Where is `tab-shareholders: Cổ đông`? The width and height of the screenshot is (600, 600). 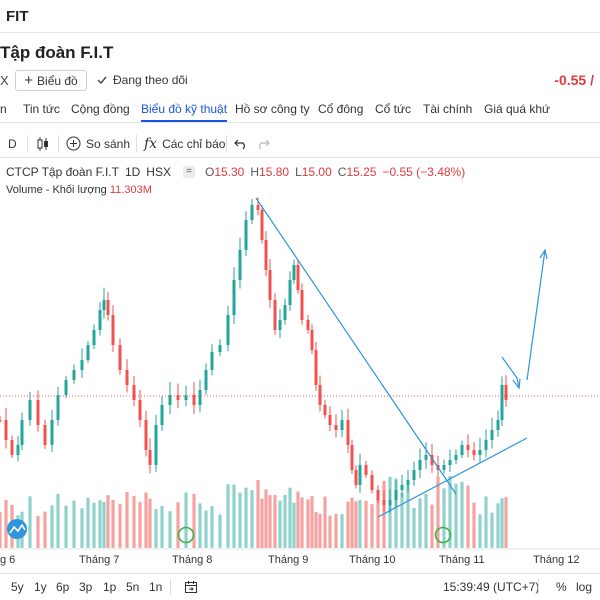
tab-shareholders: Cổ đông is located at coordinates (341, 109).